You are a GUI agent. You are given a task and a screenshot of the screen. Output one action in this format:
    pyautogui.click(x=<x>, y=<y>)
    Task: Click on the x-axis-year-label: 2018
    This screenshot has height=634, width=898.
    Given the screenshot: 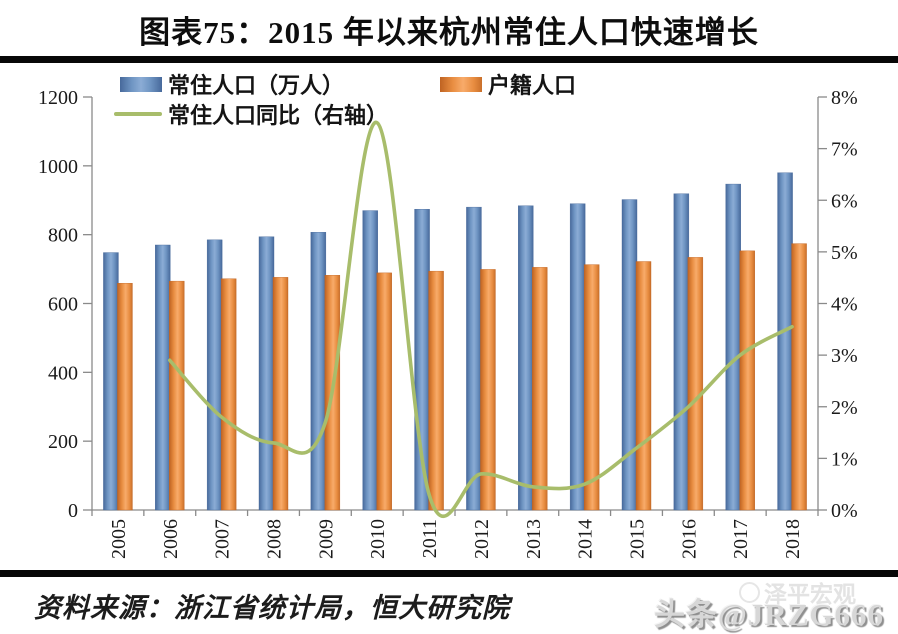 What is the action you would take?
    pyautogui.click(x=793, y=539)
    